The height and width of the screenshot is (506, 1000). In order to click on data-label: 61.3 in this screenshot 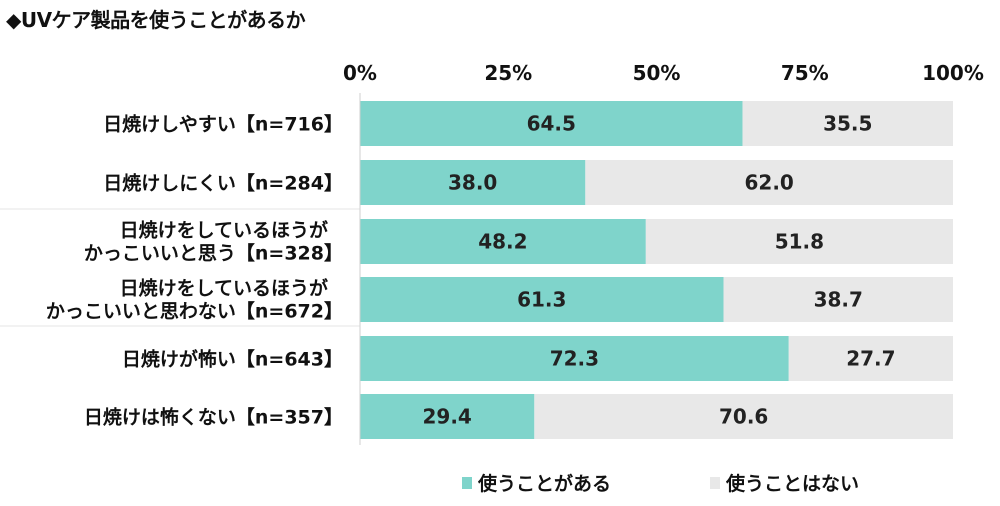, I will do `click(541, 300)`.